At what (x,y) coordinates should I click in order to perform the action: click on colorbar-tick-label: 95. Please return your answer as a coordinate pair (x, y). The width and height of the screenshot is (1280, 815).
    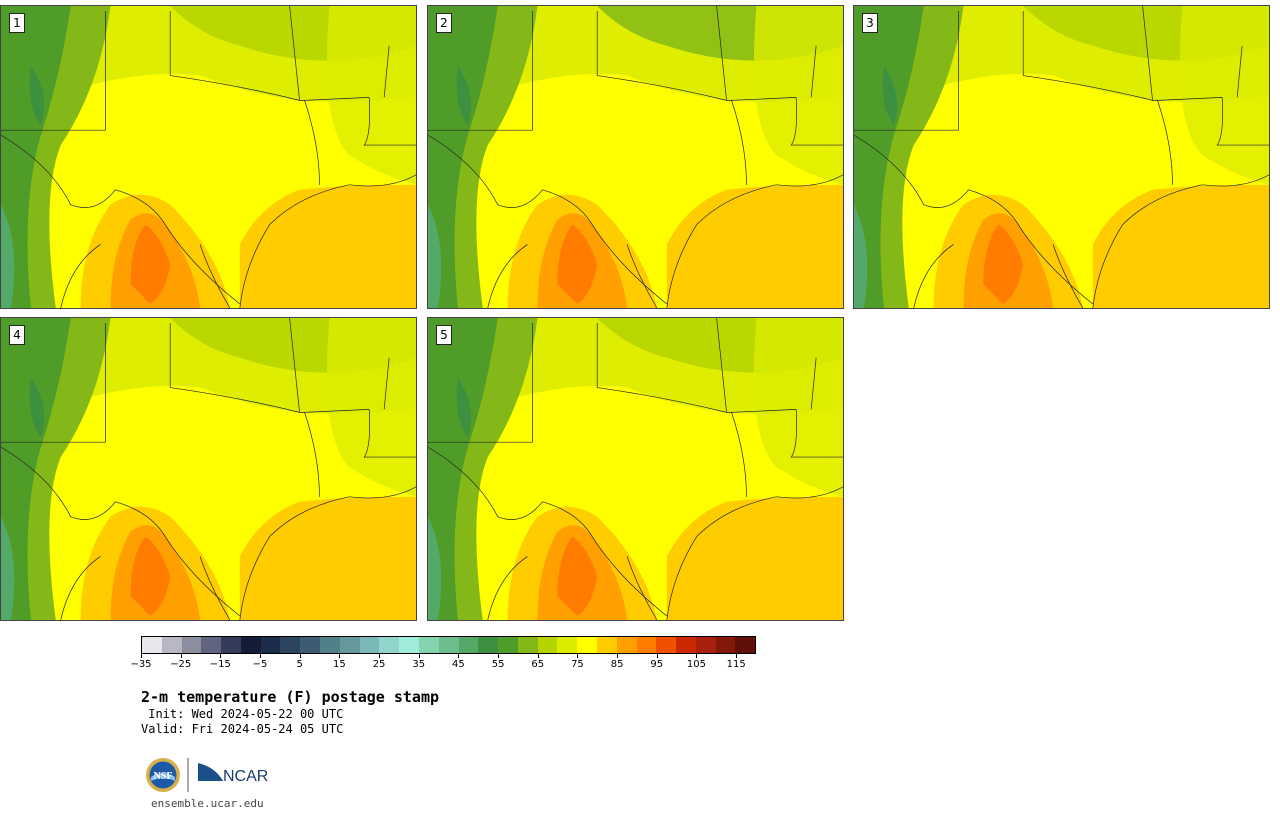
    Looking at the image, I should click on (657, 664).